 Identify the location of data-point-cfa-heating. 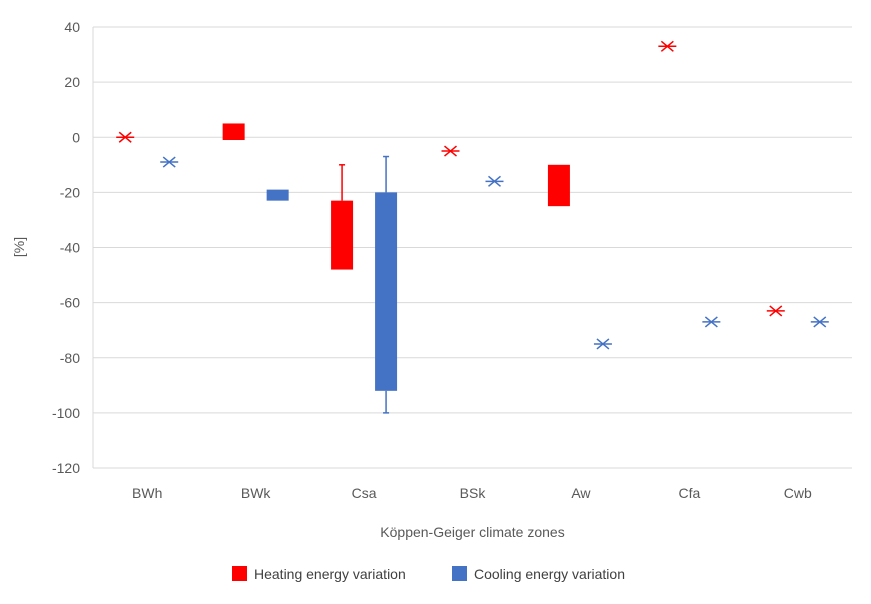
(667, 46).